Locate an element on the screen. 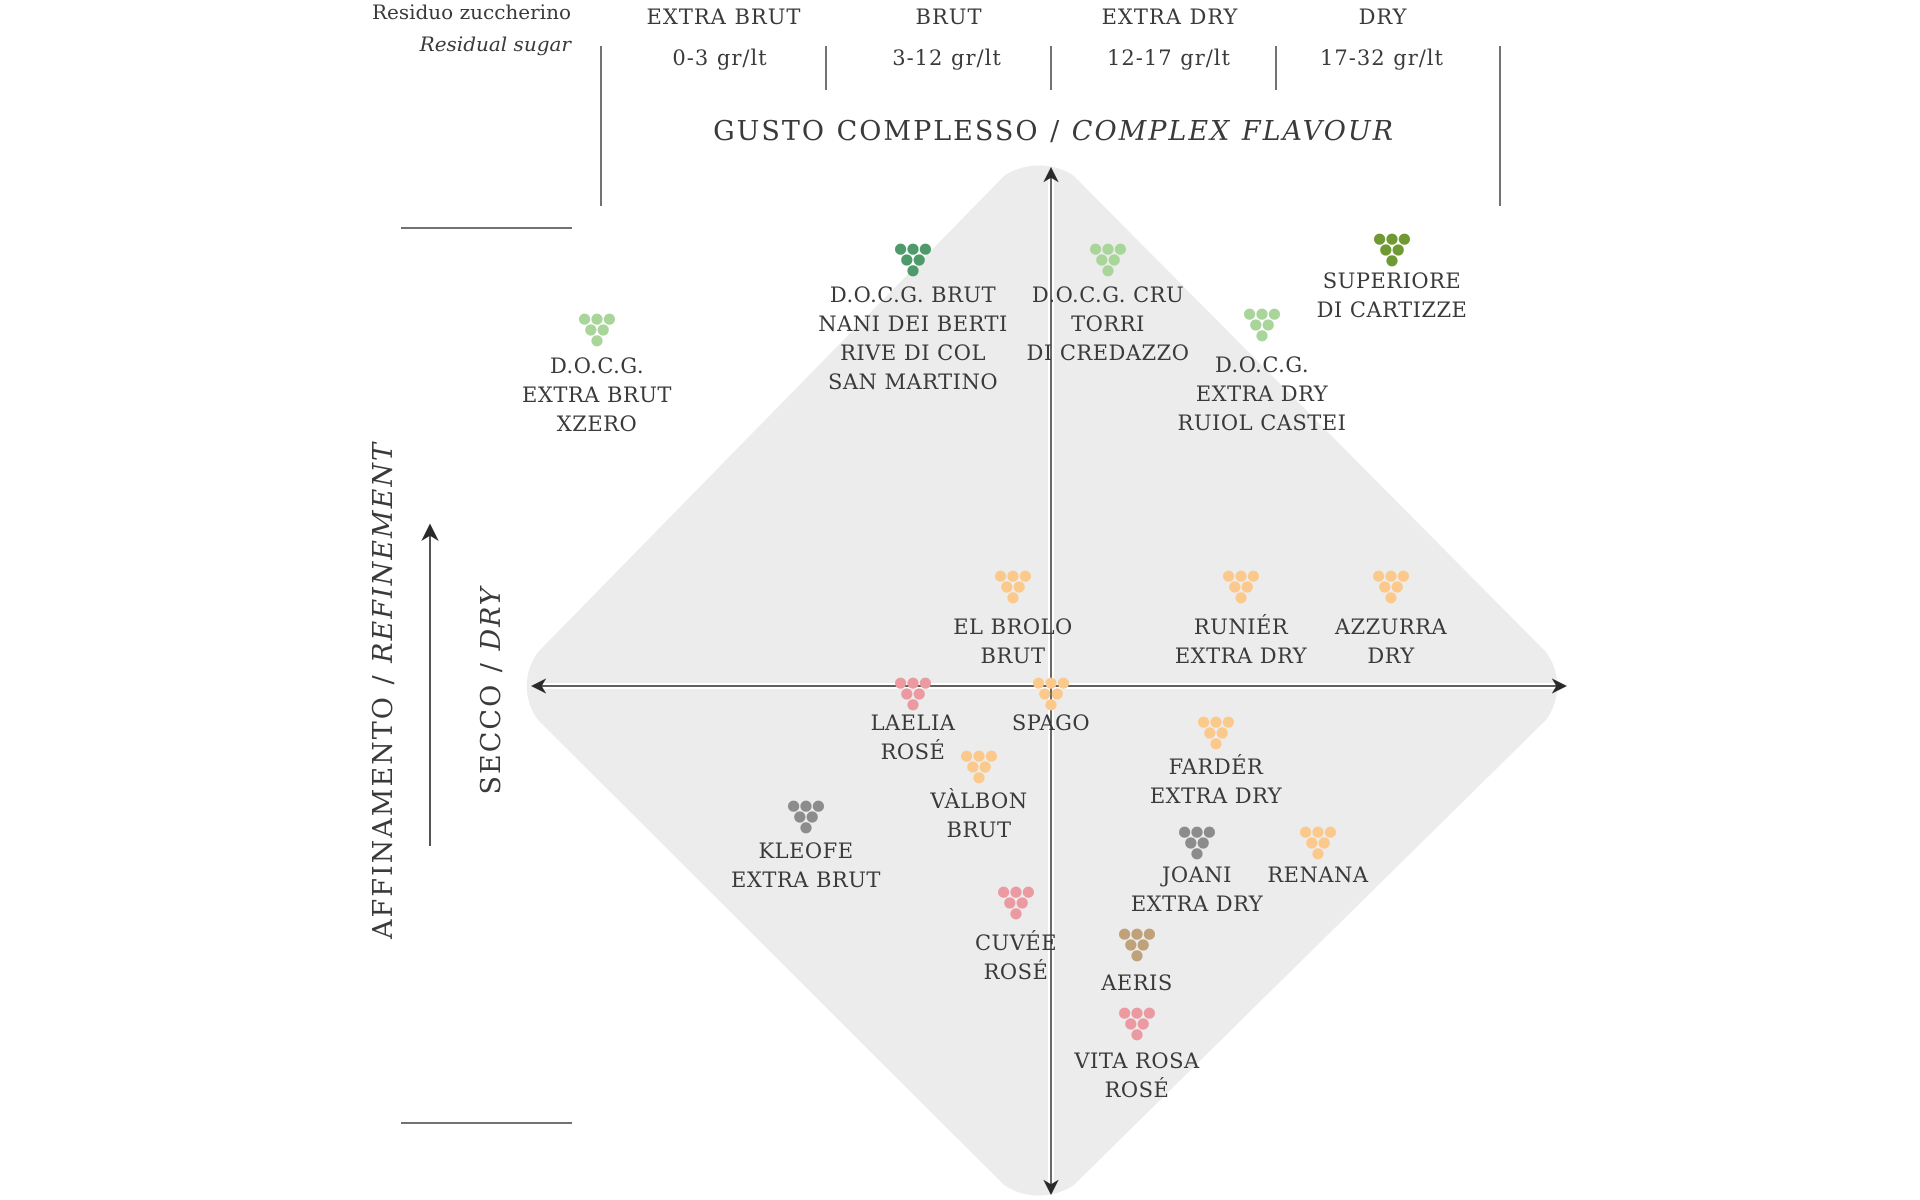 The image size is (1920, 1200). wine-name-line: RUNIÉR is located at coordinates (1241, 627).